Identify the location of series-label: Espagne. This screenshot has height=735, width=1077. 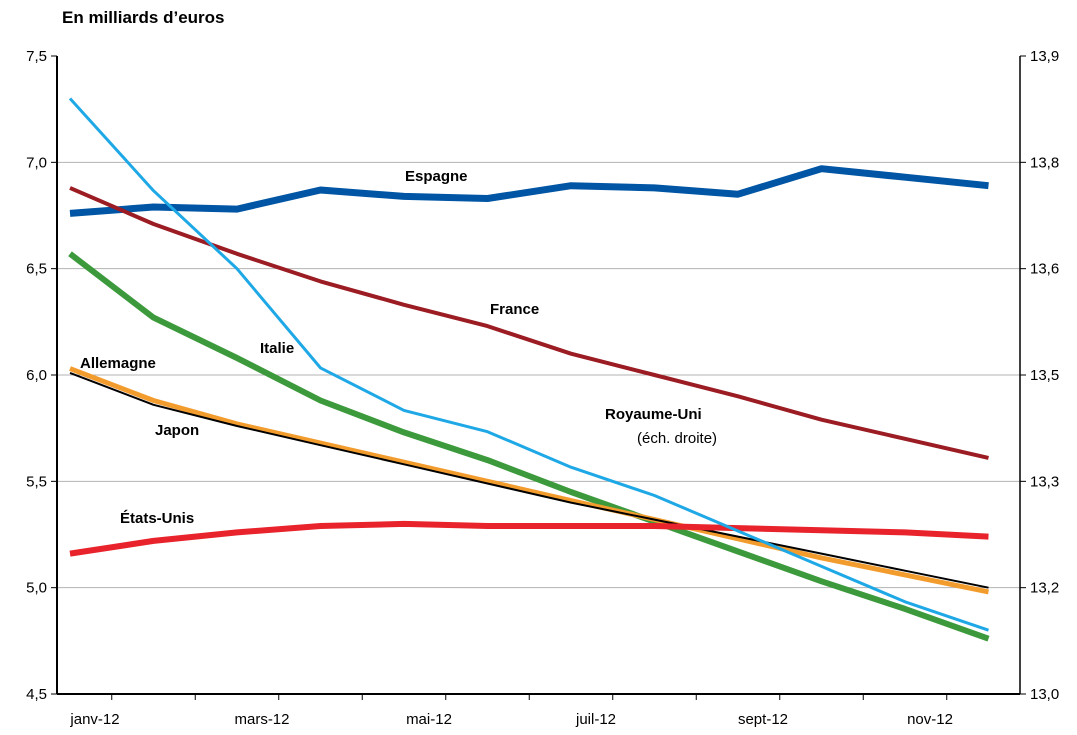
(436, 176).